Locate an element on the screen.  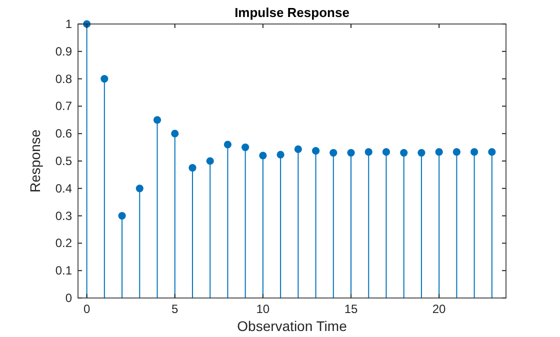
y-axis-title: Response is located at coordinates (35, 161).